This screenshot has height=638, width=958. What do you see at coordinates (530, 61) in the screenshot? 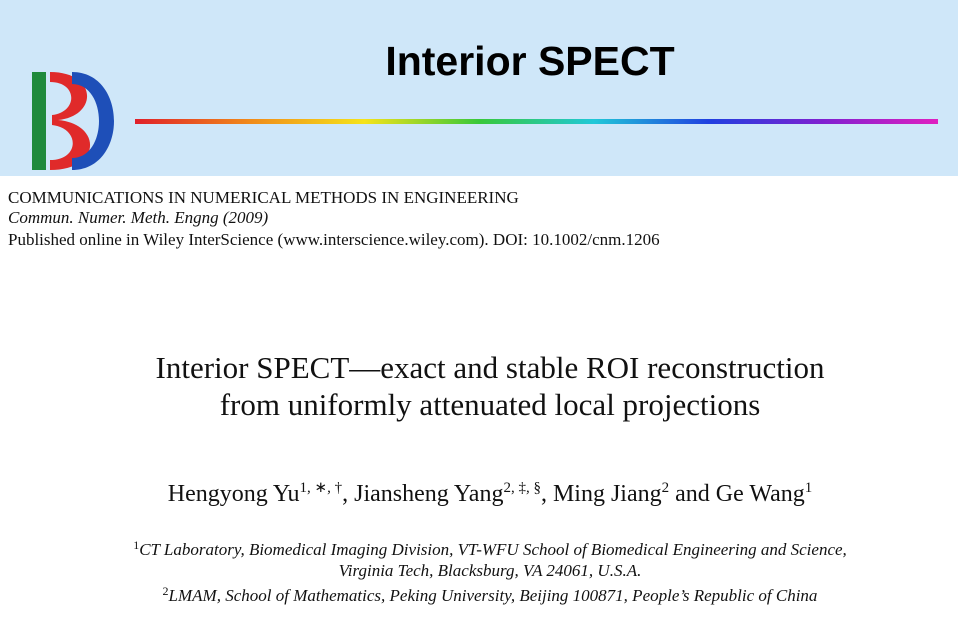
I see `slide-title: Interior SPECT` at bounding box center [530, 61].